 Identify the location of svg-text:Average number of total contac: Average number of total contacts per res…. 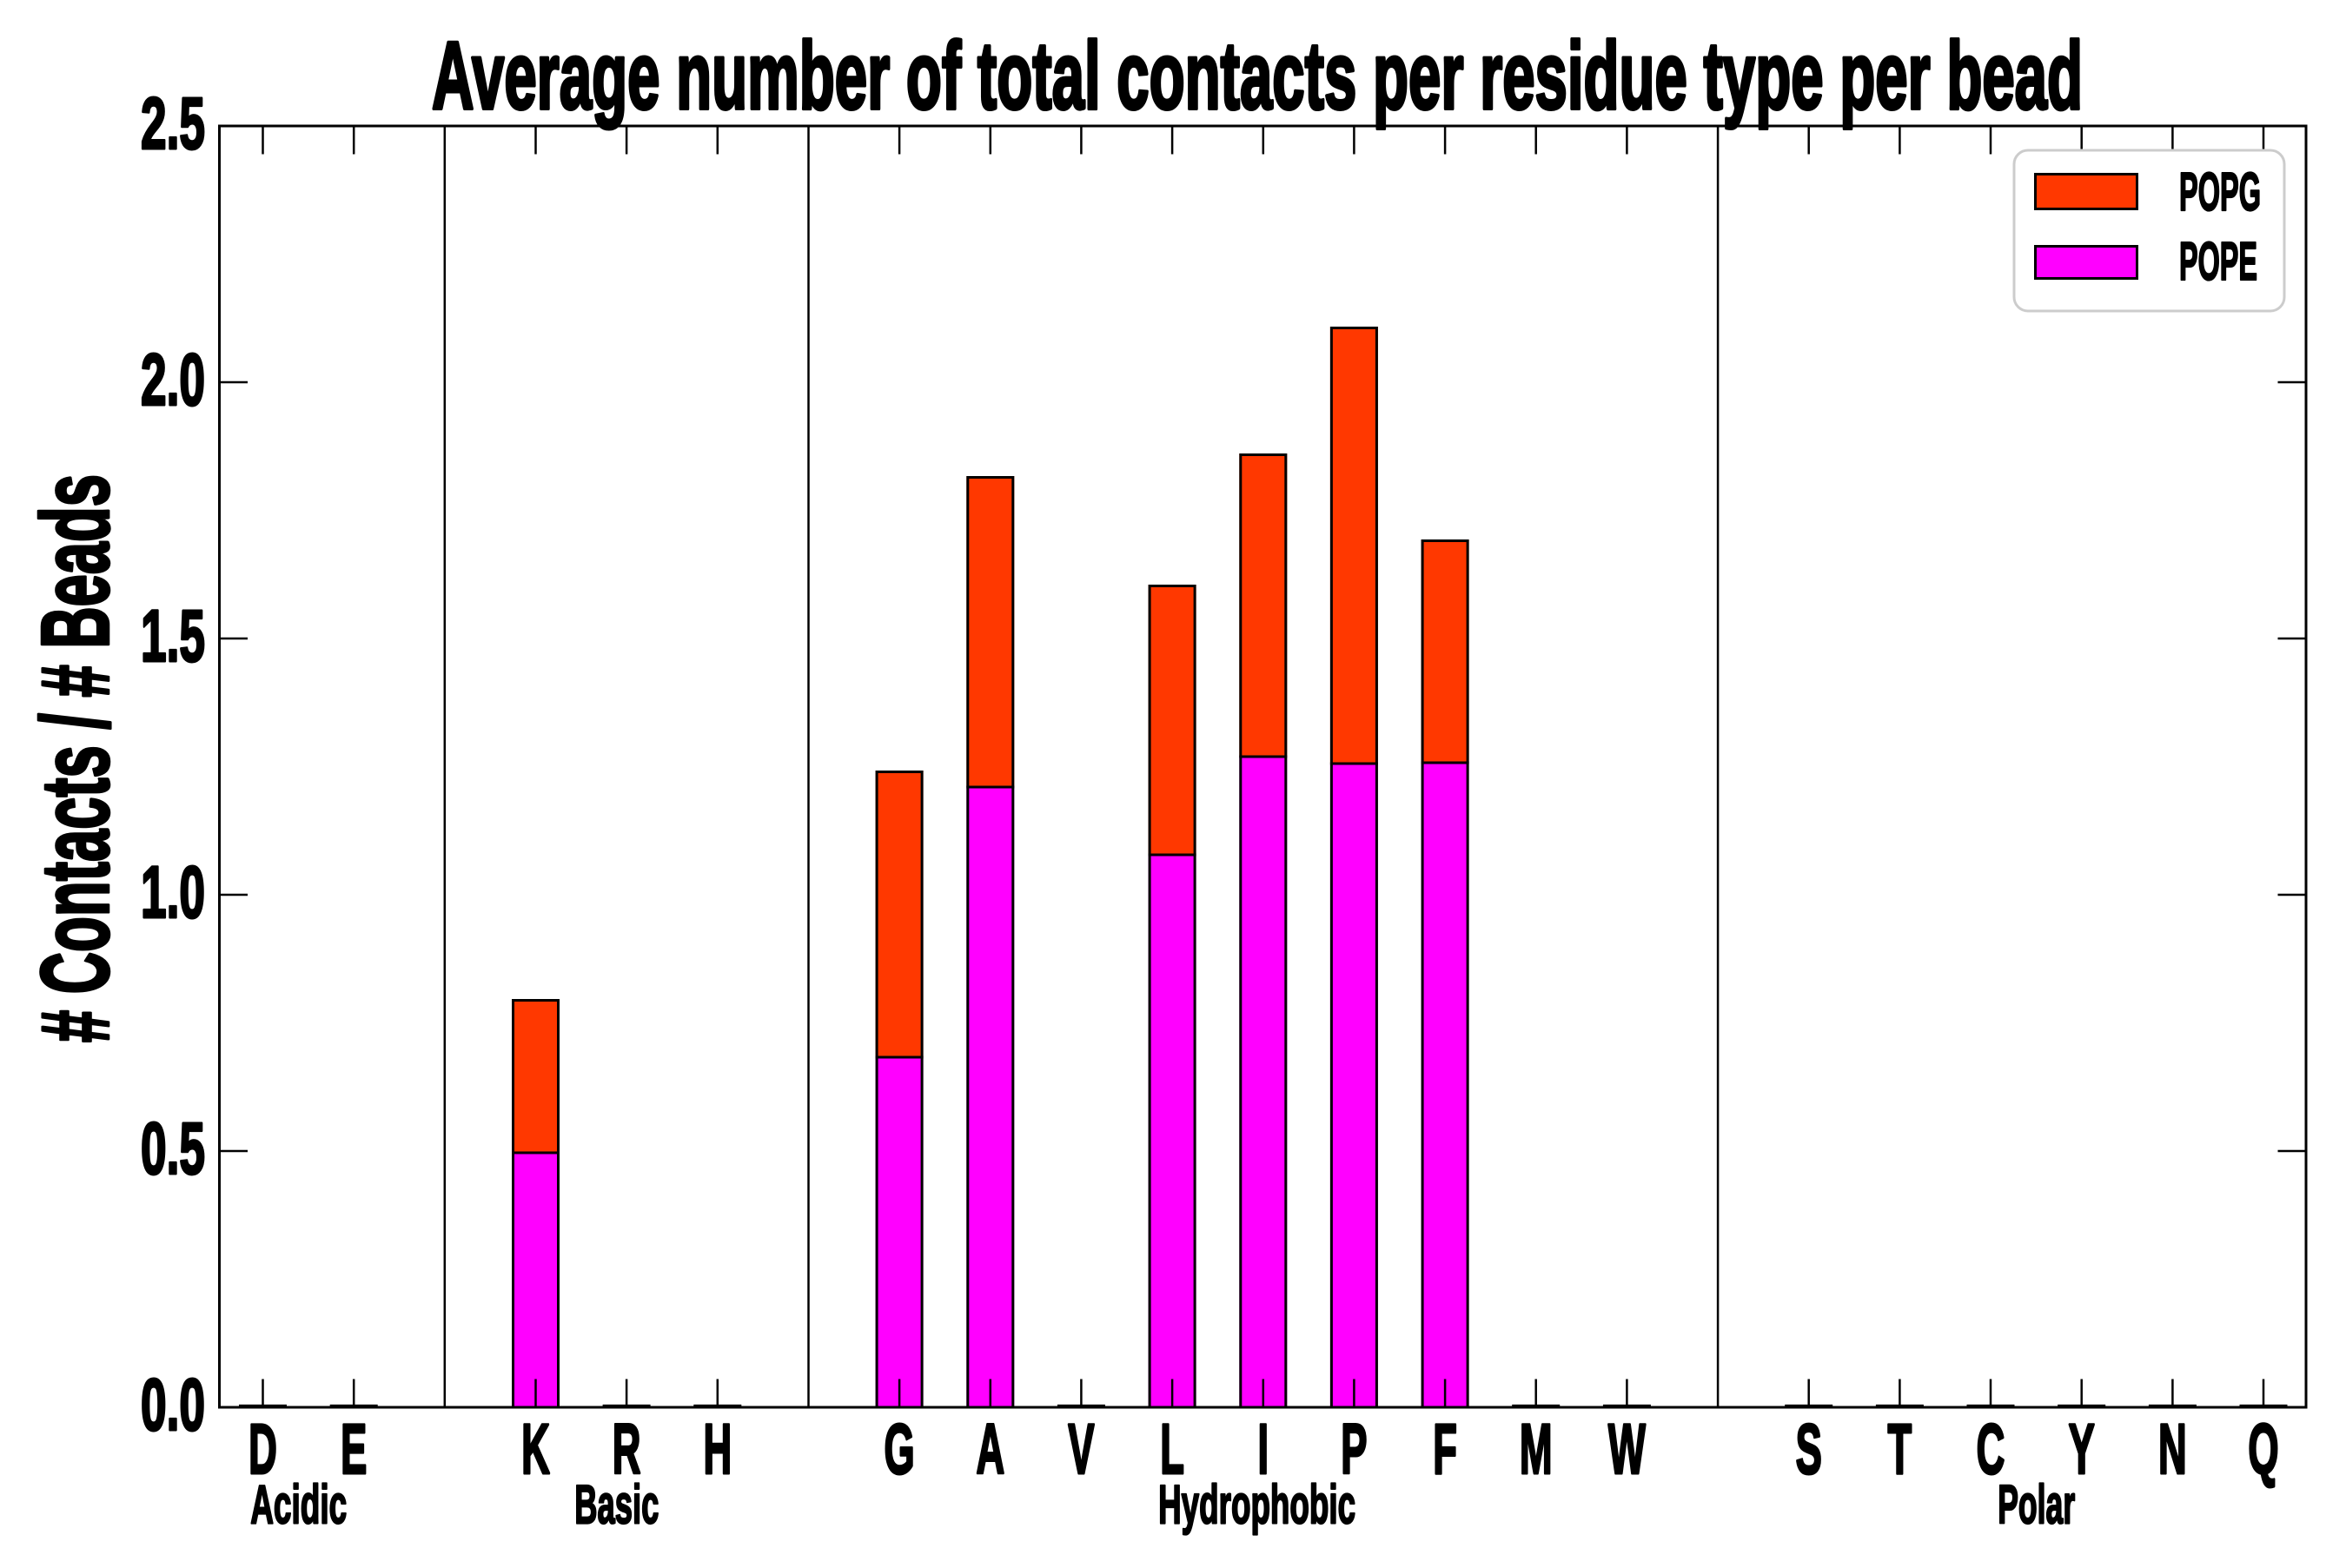
(1257, 76).